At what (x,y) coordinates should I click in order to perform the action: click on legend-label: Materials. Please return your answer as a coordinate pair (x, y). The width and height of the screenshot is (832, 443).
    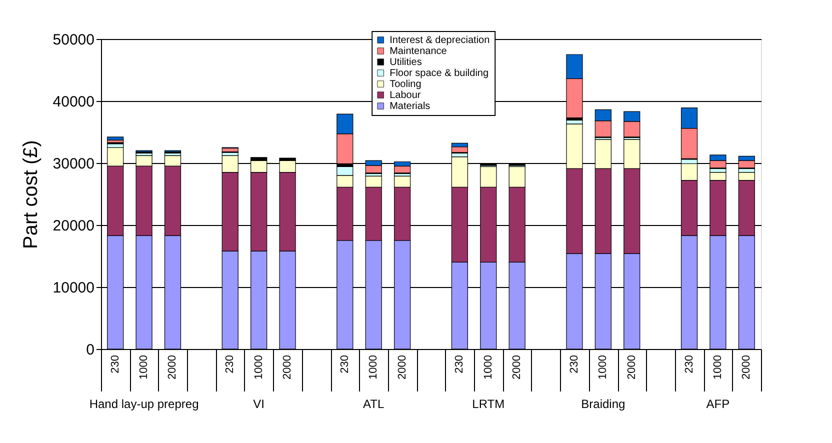
    Looking at the image, I should click on (410, 106).